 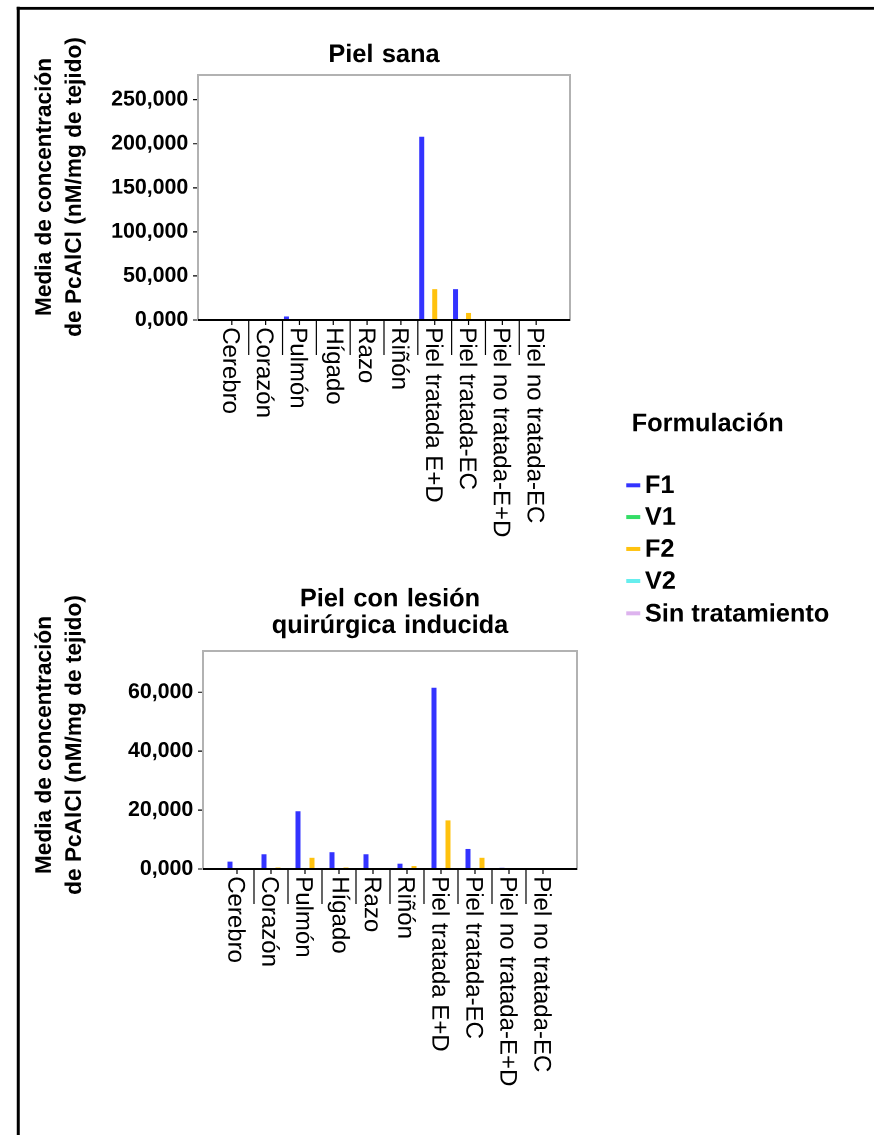 What do you see at coordinates (160, 751) in the screenshot?
I see `y-tick-label: 40,000` at bounding box center [160, 751].